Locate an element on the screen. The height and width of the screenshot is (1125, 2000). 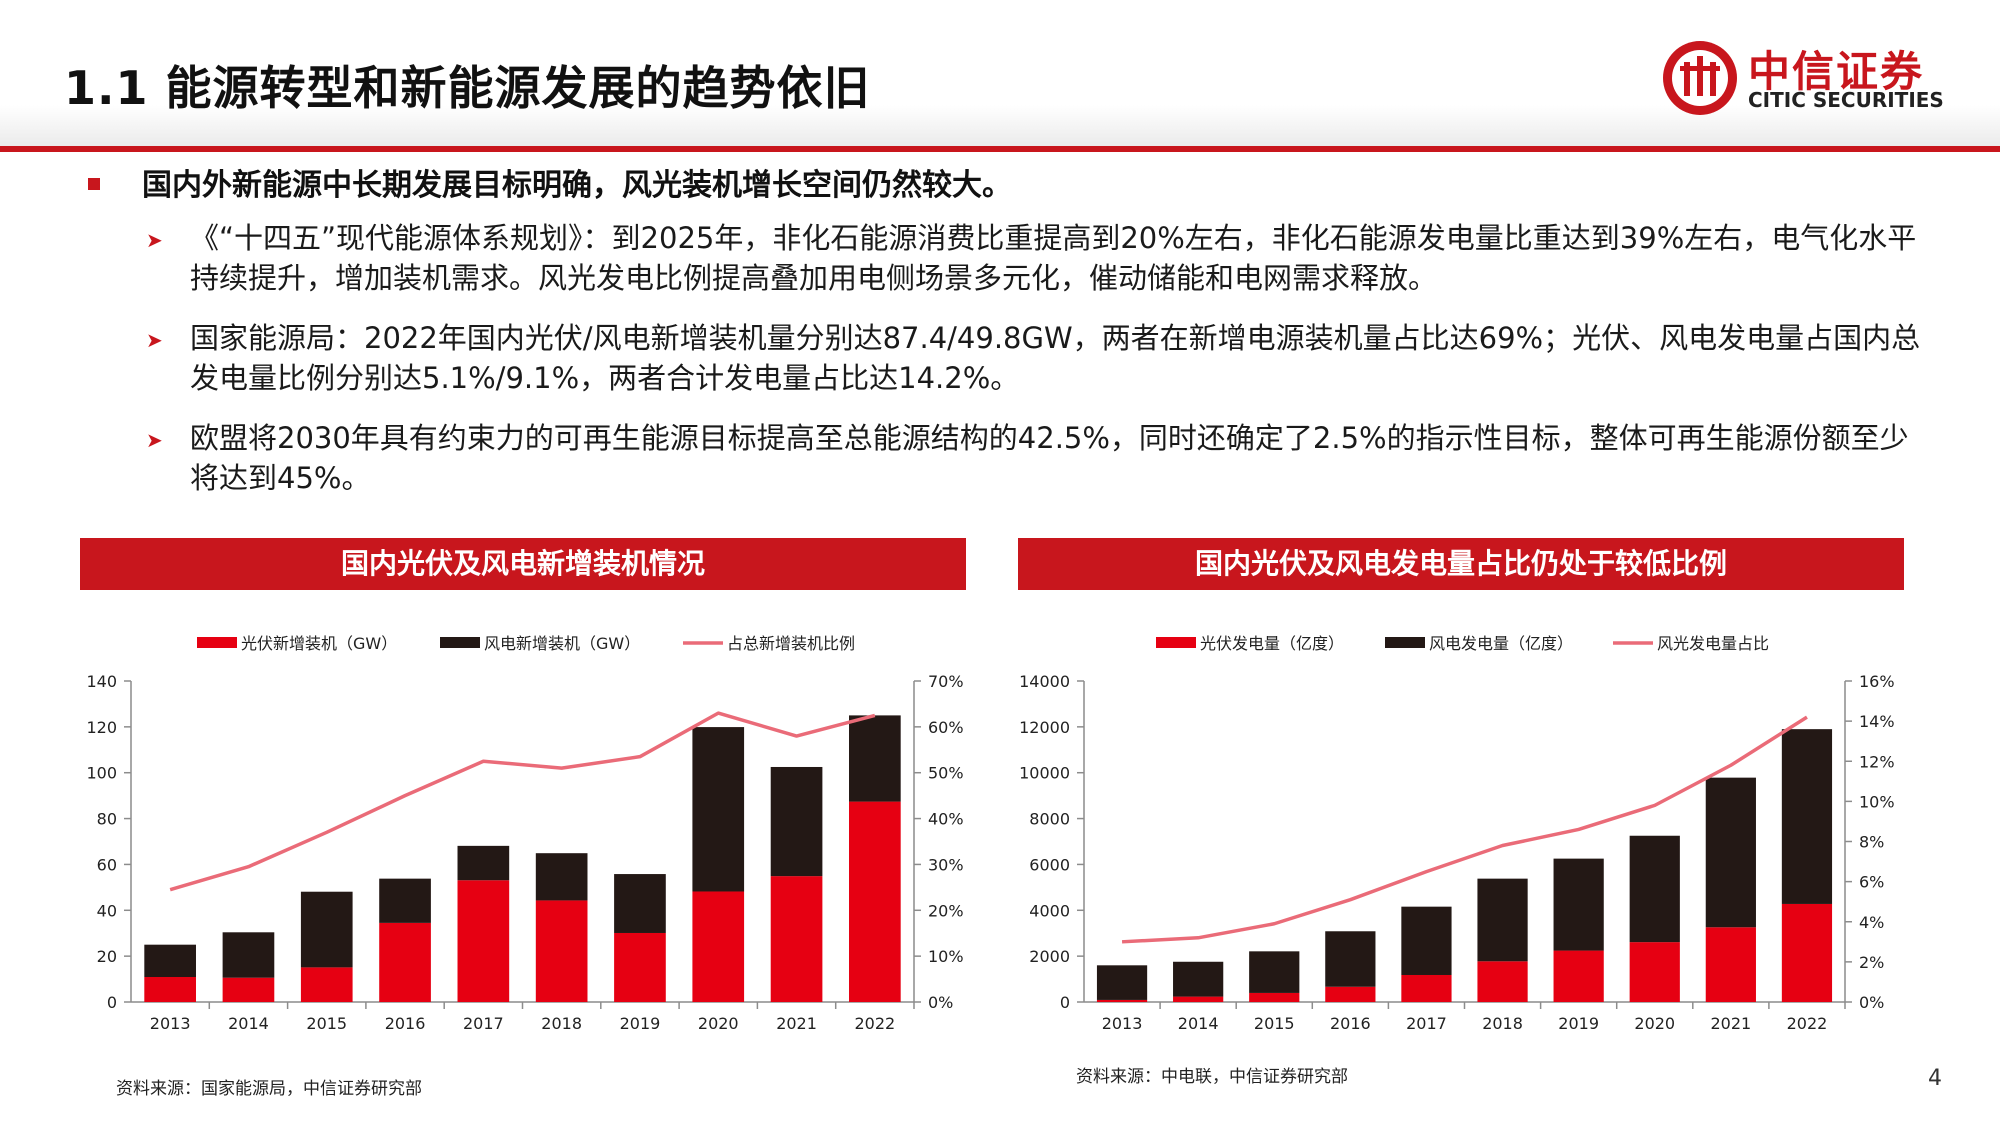
square-bullet-icon is located at coordinates (94, 183).